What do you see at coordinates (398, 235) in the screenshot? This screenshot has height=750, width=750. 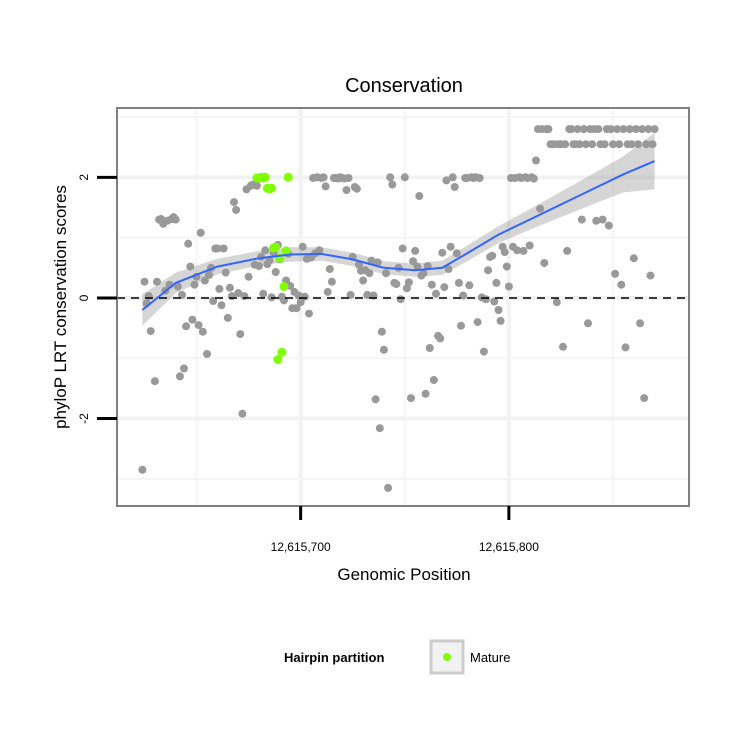 I see `smooth-line-layer` at bounding box center [398, 235].